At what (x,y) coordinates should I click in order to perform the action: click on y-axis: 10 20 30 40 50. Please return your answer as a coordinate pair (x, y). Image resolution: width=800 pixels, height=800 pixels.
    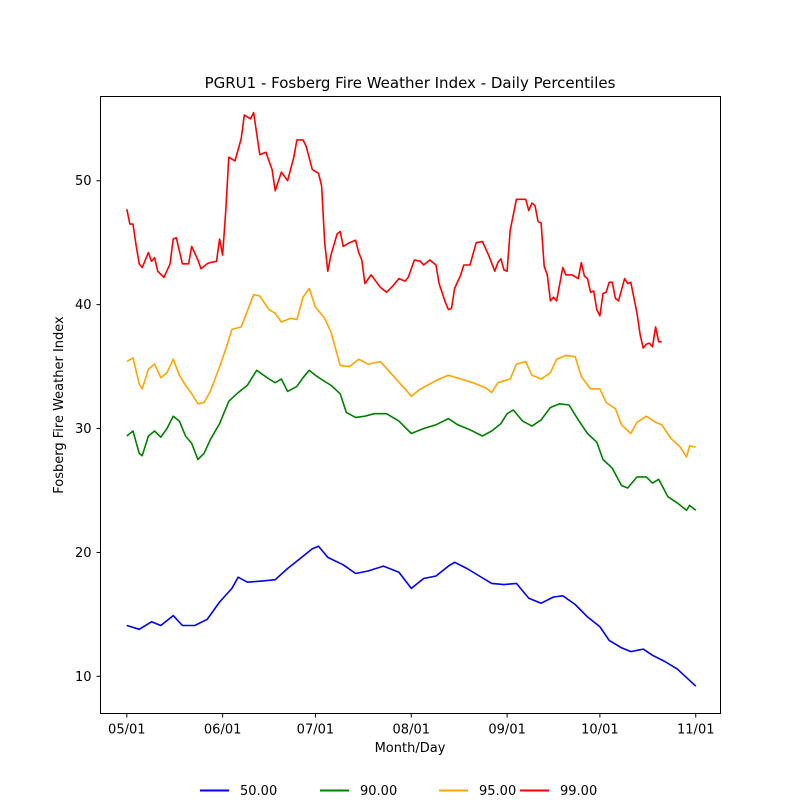
    Looking at the image, I should click on (88, 429).